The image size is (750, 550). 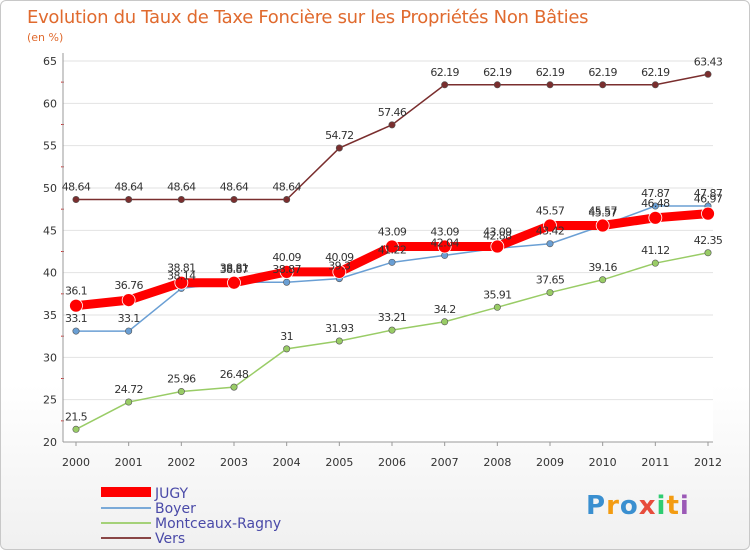 I want to click on data-label: 26.48, so click(x=234, y=374).